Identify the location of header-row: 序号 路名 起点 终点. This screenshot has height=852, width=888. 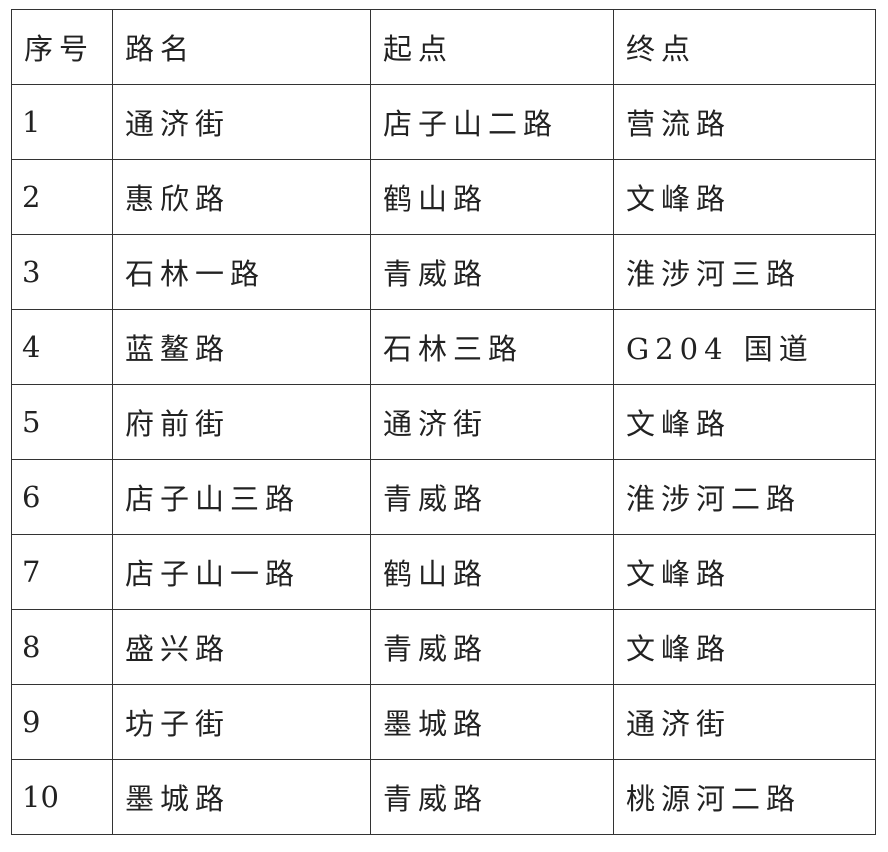
(443, 47).